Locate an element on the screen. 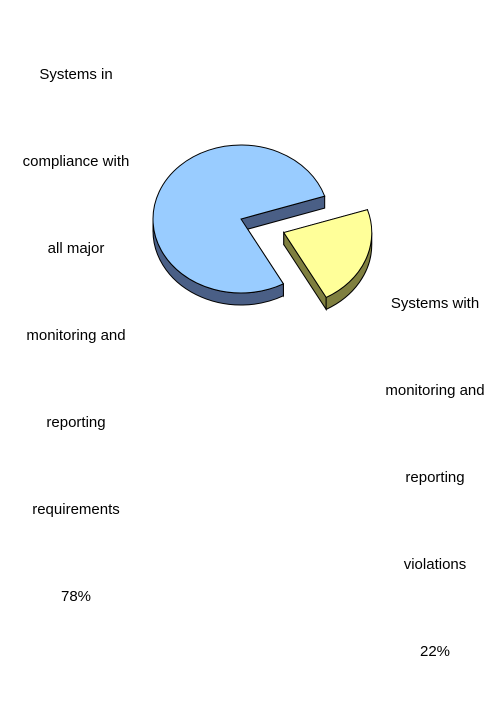  slice-label-violations-line-3: reporting is located at coordinates (435, 477).